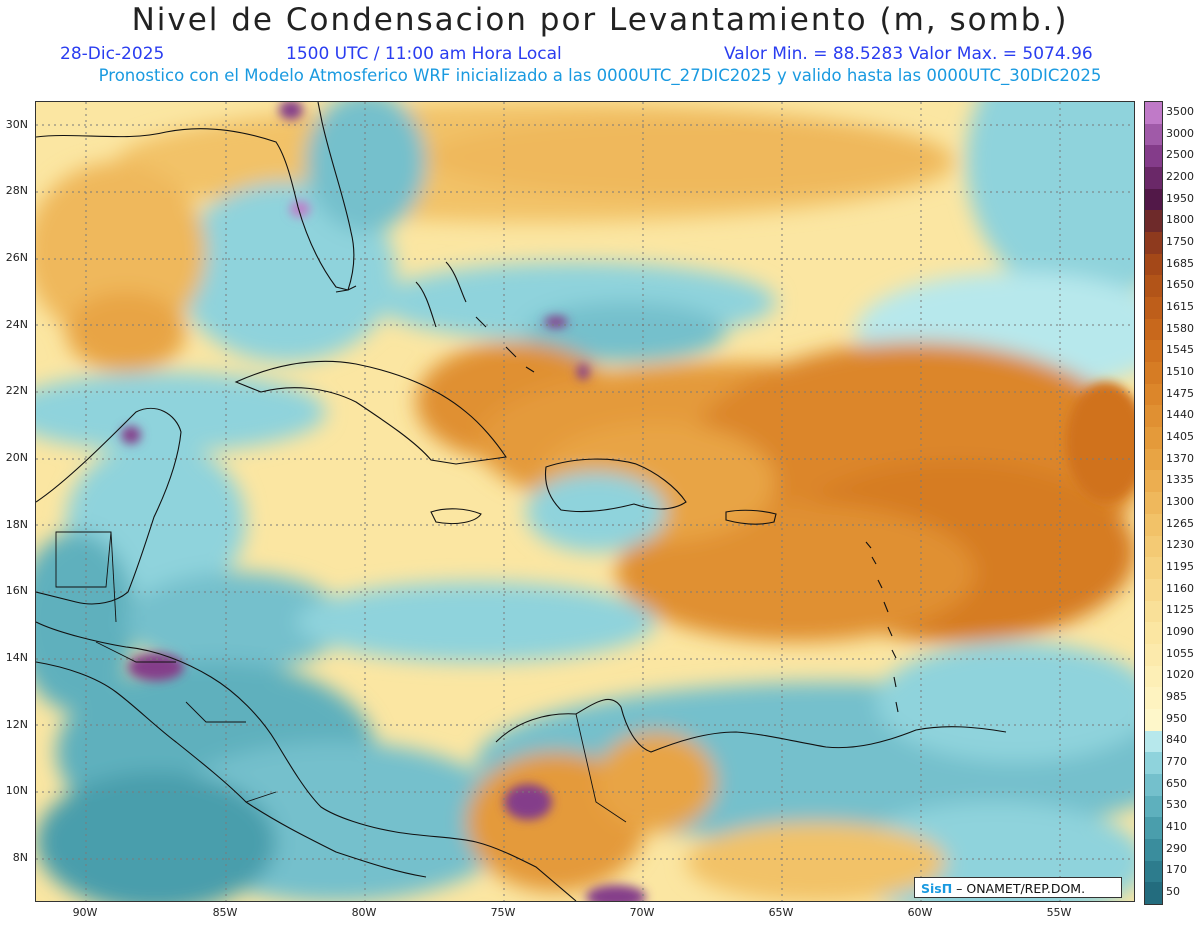 Image resolution: width=1200 pixels, height=927 pixels. Describe the element at coordinates (1180, 133) in the screenshot. I see `colorbar-label: 3000` at that location.